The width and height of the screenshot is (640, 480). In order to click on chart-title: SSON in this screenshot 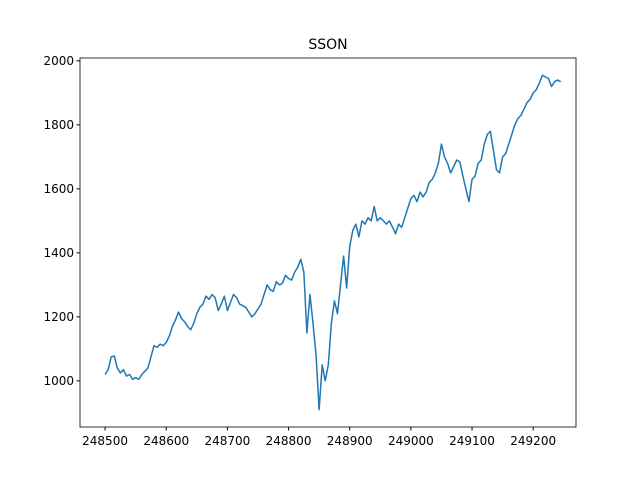, I will do `click(327, 45)`.